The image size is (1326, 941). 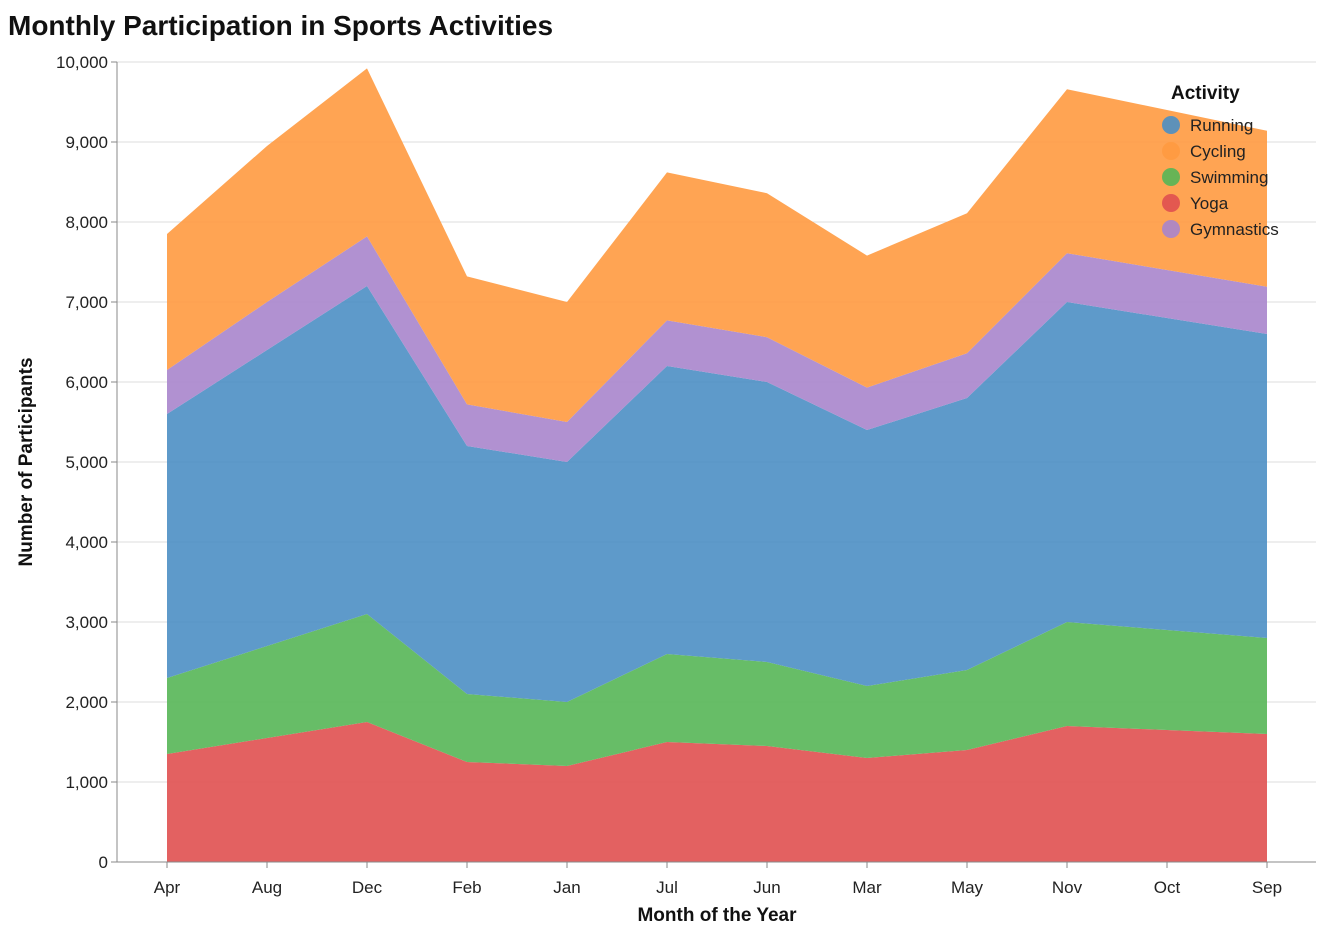 What do you see at coordinates (1234, 229) in the screenshot?
I see `legend-label-gymnastics: Gymnastics` at bounding box center [1234, 229].